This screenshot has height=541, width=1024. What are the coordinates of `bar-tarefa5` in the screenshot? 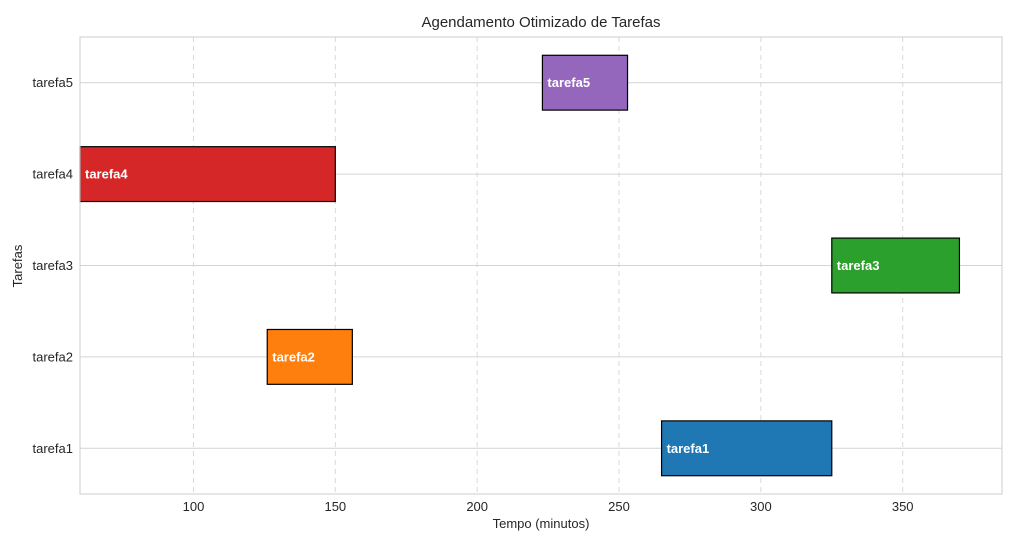 It's located at (585, 82).